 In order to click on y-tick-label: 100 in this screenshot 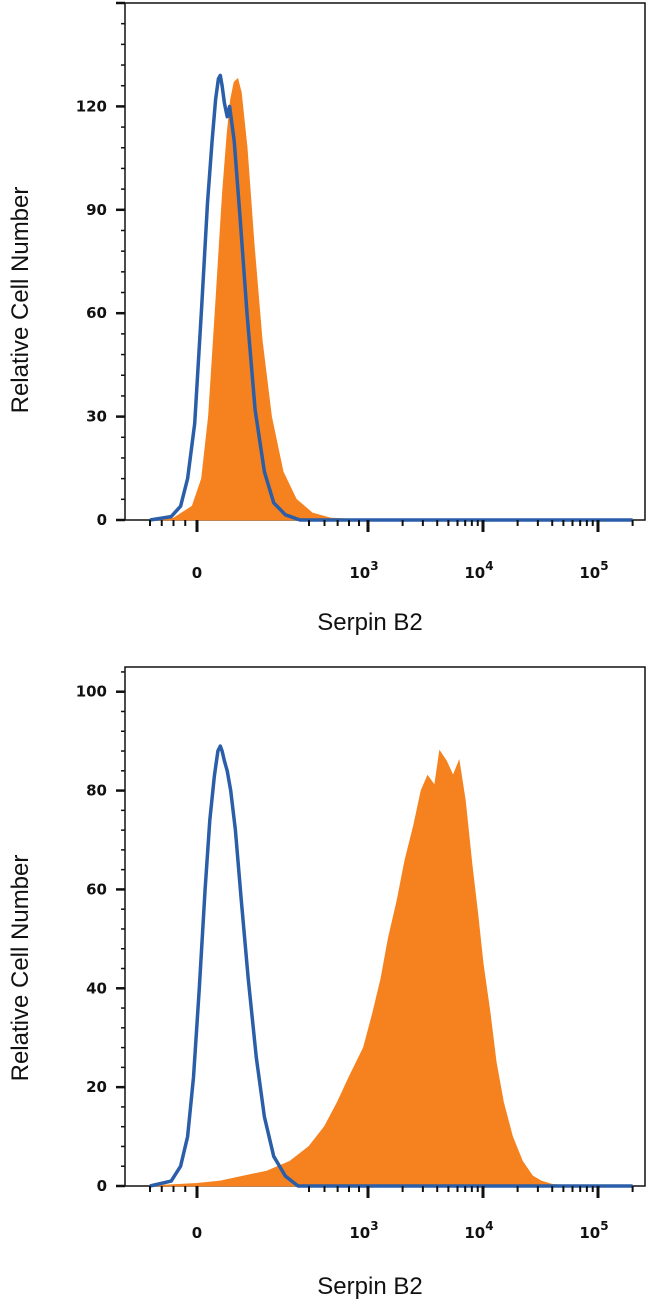, I will do `click(91, 692)`.